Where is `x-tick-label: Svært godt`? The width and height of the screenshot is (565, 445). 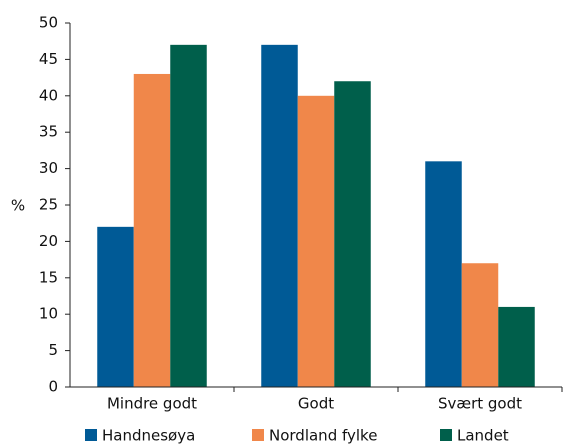 x-tick-label: Svært godt is located at coordinates (480, 404).